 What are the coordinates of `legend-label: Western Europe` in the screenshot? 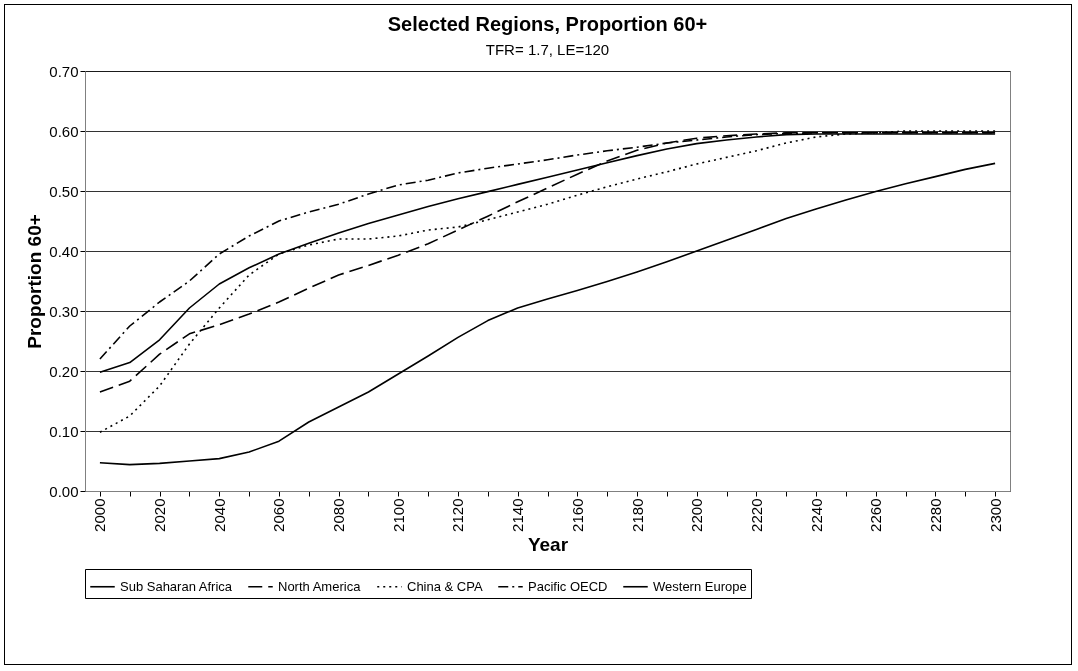 It's located at (700, 586).